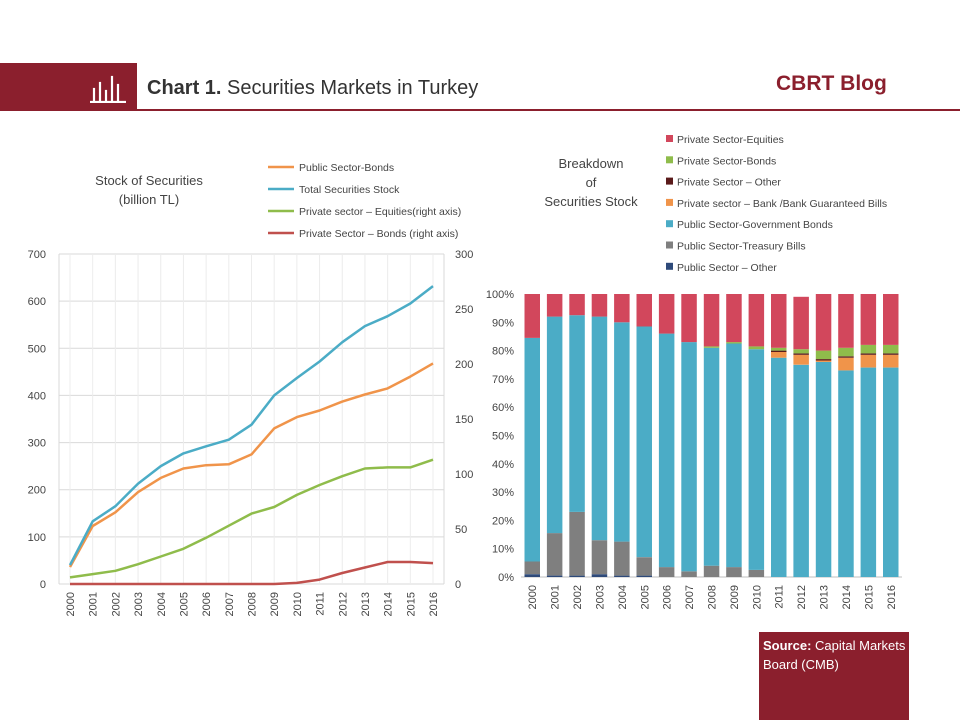 Image resolution: width=960 pixels, height=720 pixels. I want to click on chart-title: Securities Markets in Turkey, so click(353, 88).